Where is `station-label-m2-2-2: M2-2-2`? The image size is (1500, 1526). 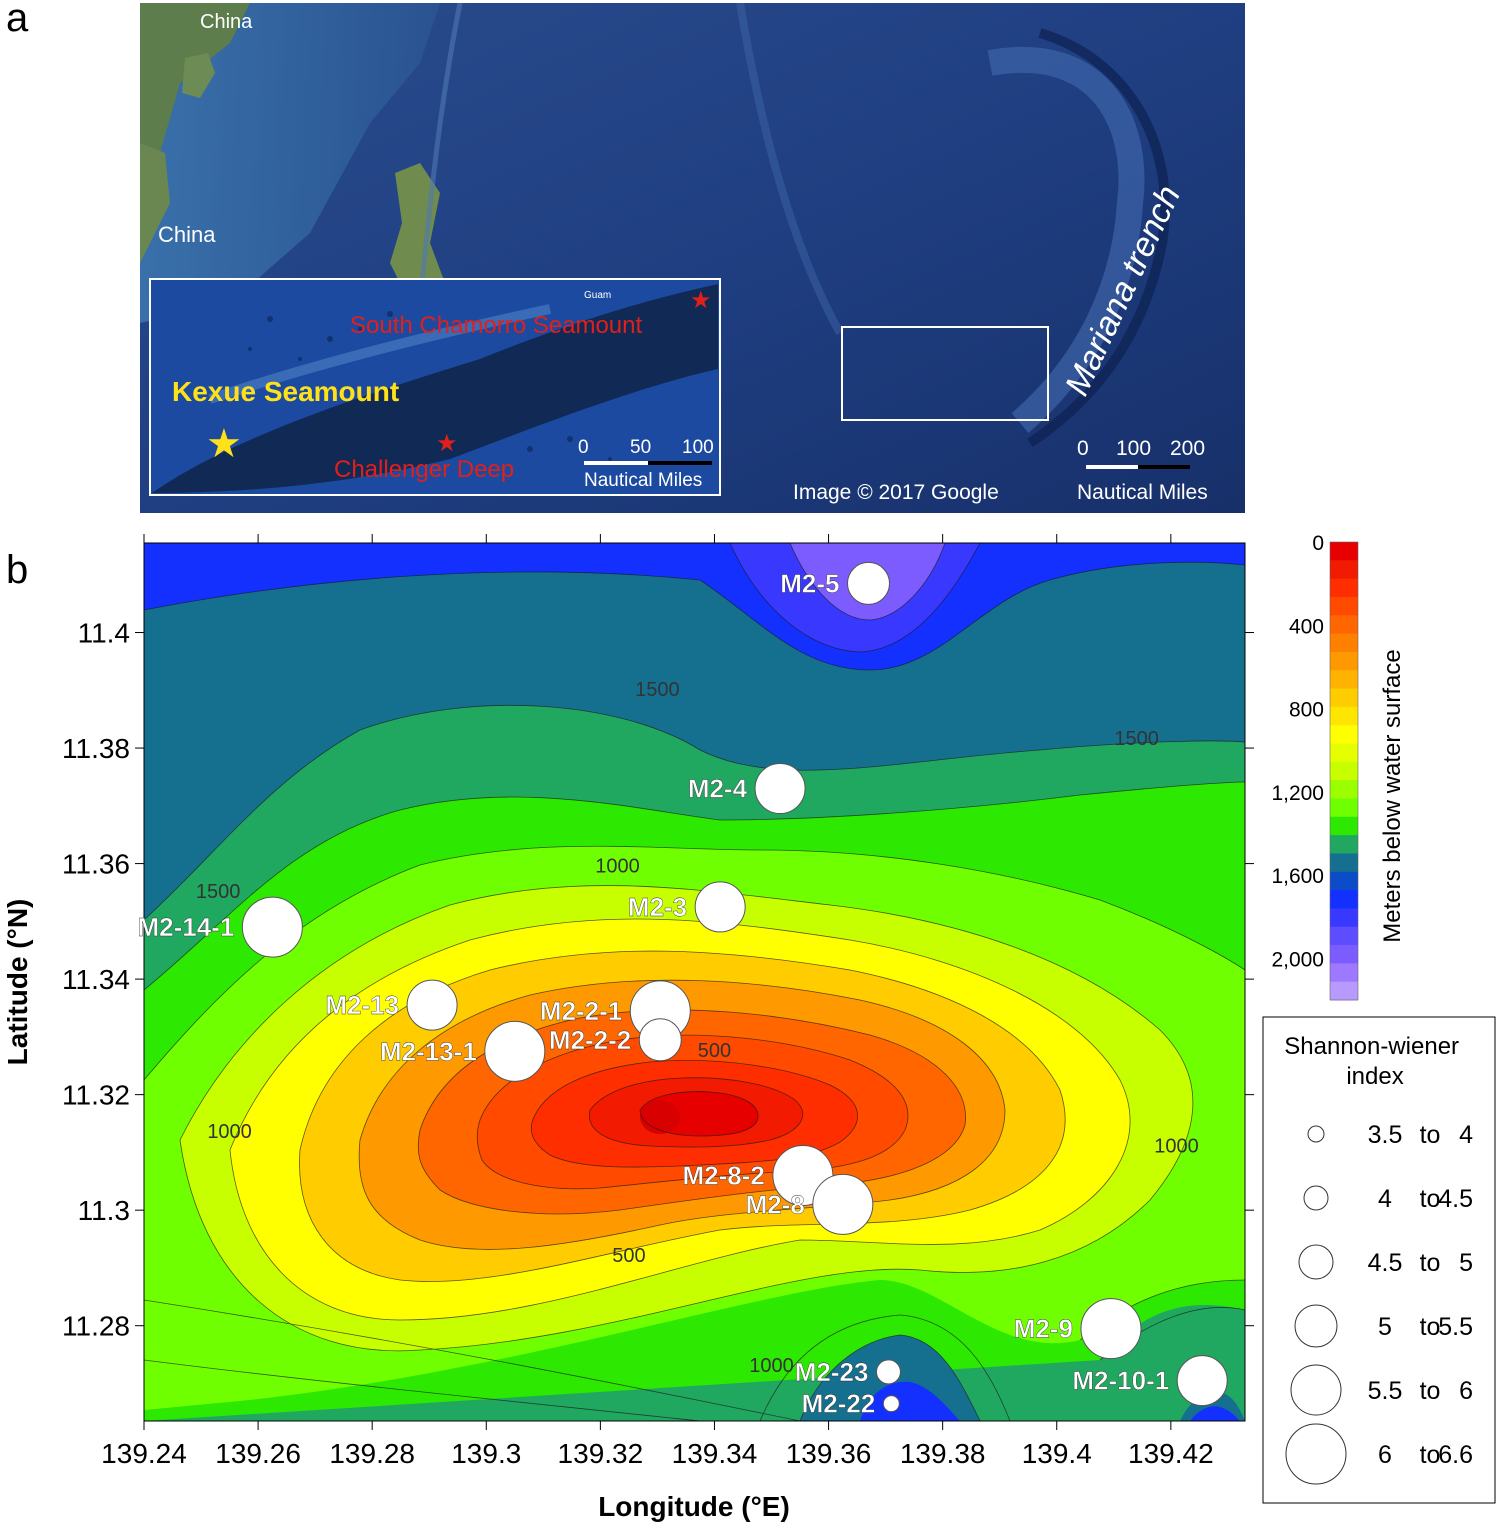 station-label-m2-2-2: M2-2-2 is located at coordinates (590, 1040).